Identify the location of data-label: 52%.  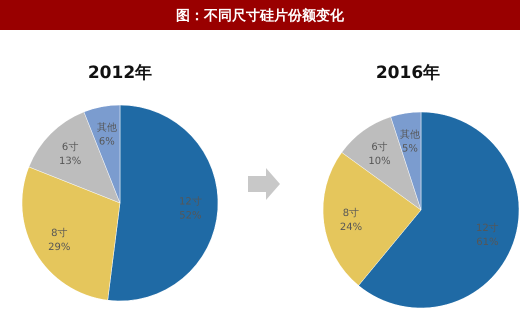
(190, 216).